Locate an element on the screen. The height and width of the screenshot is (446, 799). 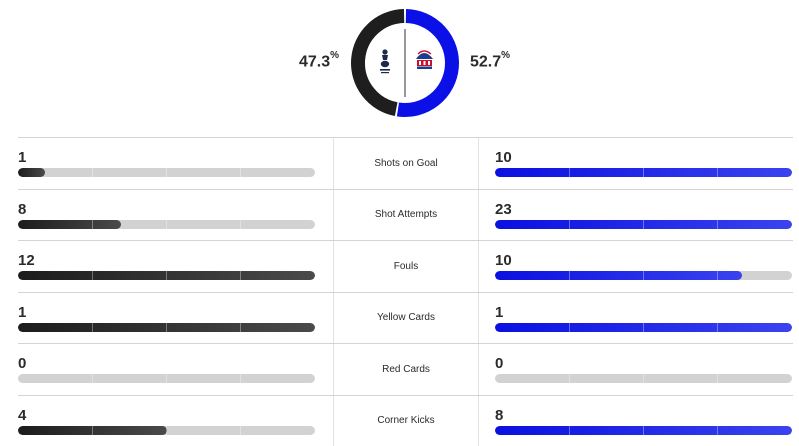
home-stat-value: 12 is located at coordinates (26, 260).